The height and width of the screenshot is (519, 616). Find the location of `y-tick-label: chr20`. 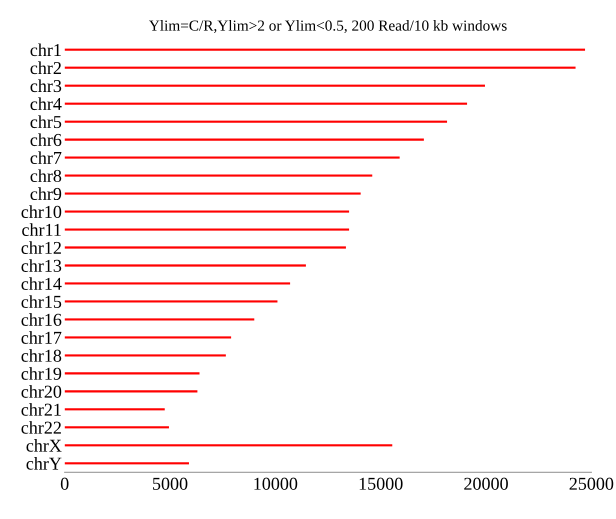

y-tick-label: chr20 is located at coordinates (41, 391).